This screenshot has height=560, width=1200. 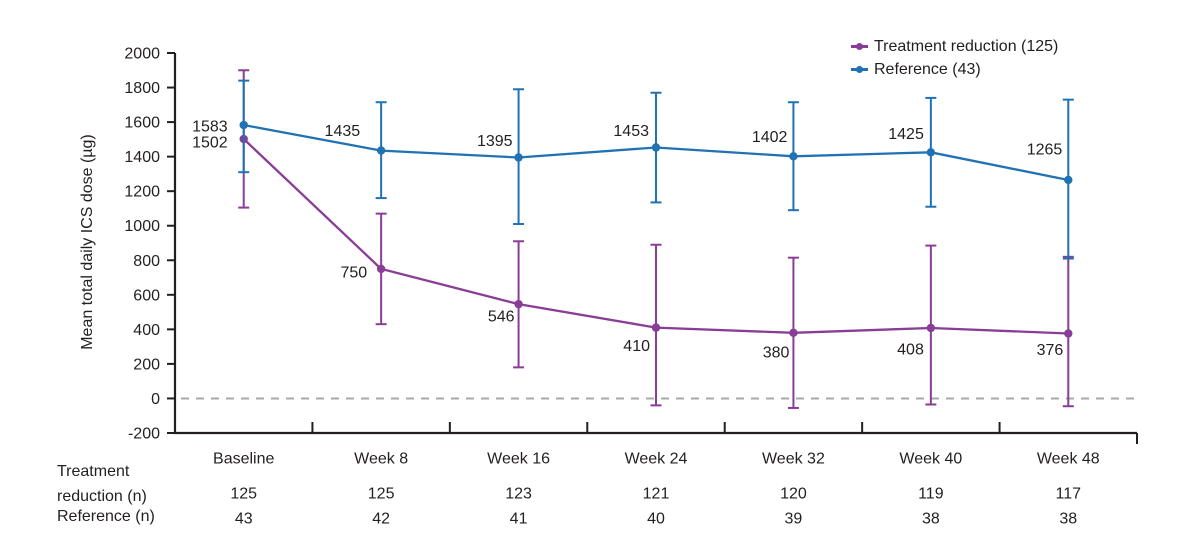 What do you see at coordinates (793, 494) in the screenshot?
I see `count-value-treatment: 120` at bounding box center [793, 494].